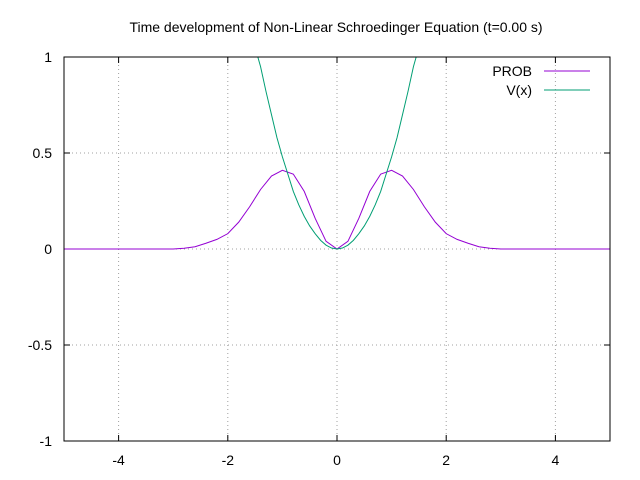 Image resolution: width=640 pixels, height=480 pixels. I want to click on x-tick-label: 4, so click(556, 460).